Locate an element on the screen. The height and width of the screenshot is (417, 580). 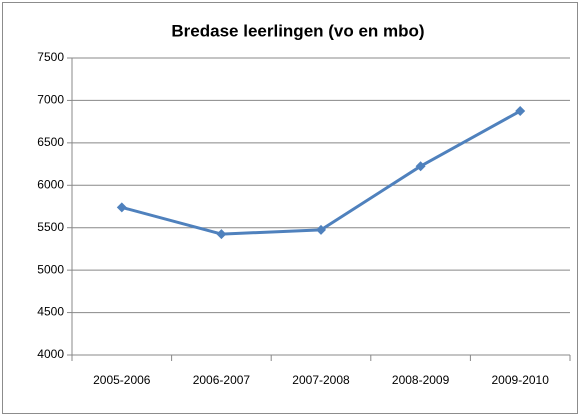
x-tick-label: 2005-2006 is located at coordinates (122, 380).